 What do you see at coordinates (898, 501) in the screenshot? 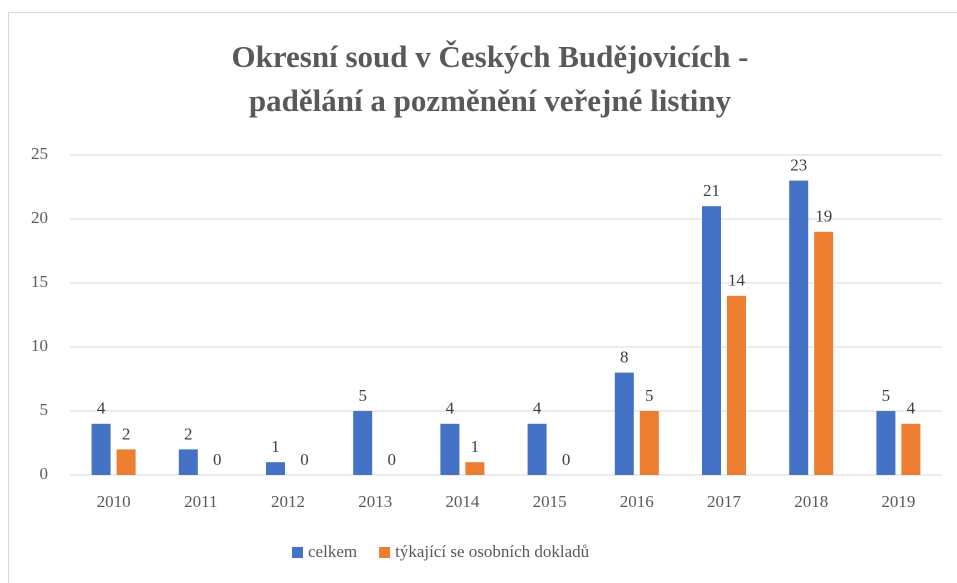
I see `x-tick-label: 2019` at bounding box center [898, 501].